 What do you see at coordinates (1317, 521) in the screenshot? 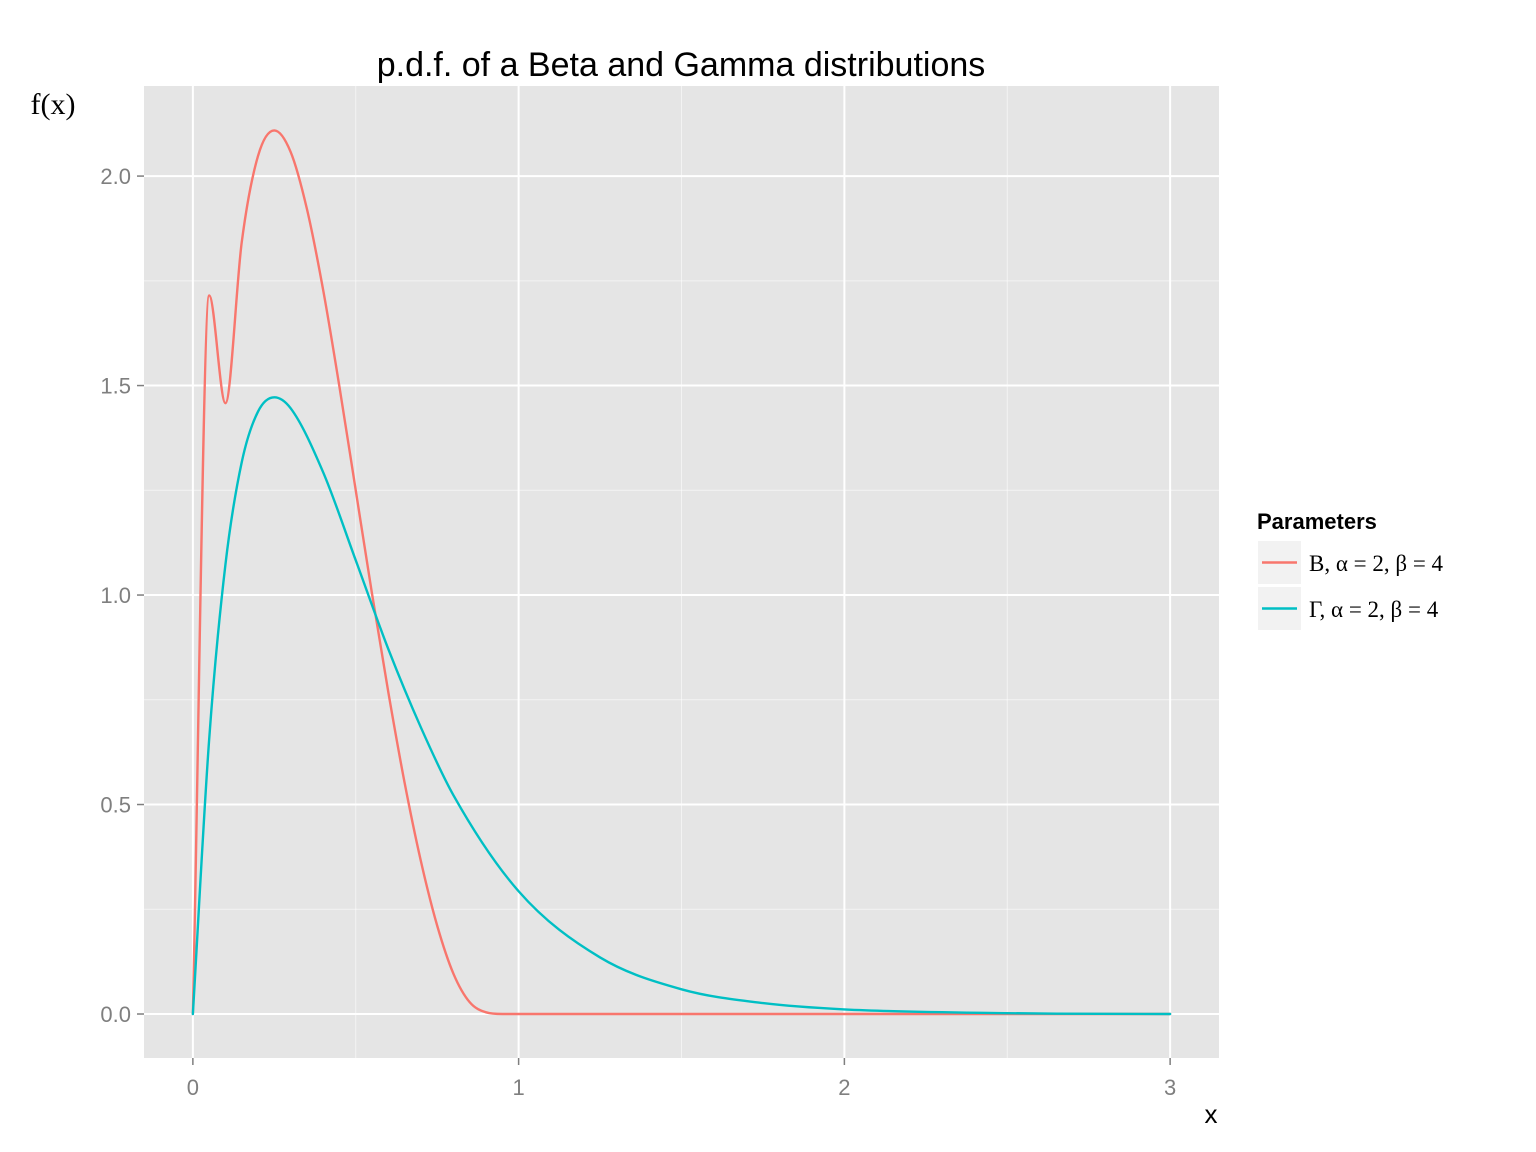
I see `legend-title: Parameters` at bounding box center [1317, 521].